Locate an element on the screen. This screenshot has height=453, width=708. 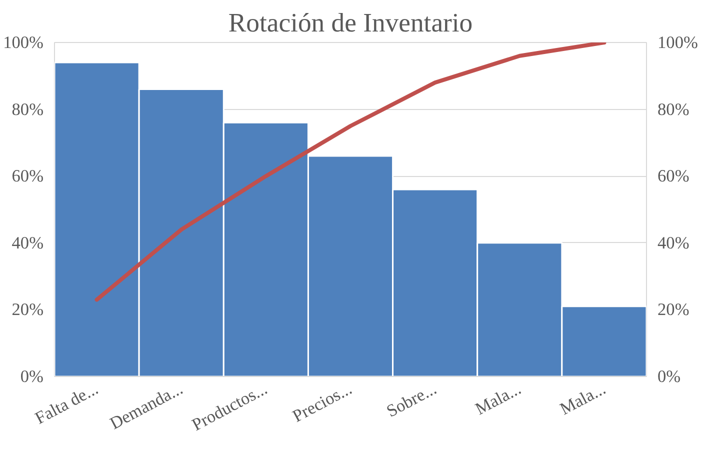
y-tick-label: 40% is located at coordinates (28, 242).